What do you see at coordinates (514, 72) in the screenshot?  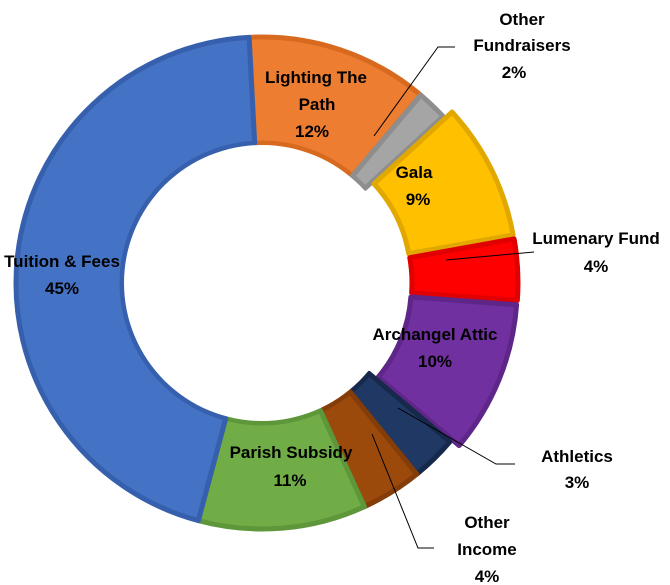 I see `data-label-pct-other-fundraisers: 2%` at bounding box center [514, 72].